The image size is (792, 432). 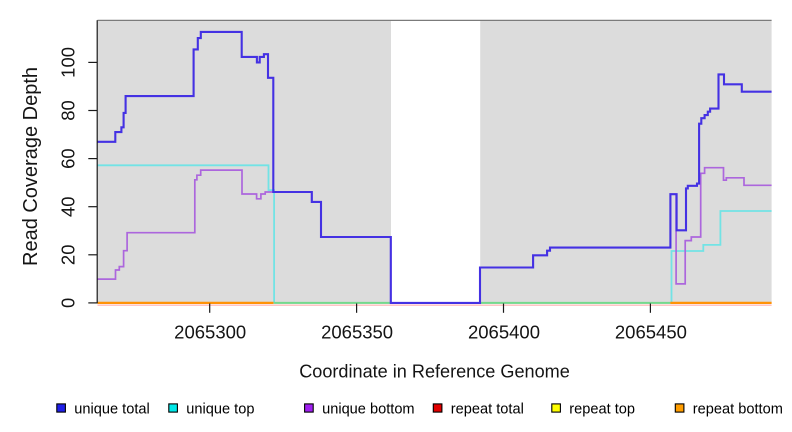 I want to click on svg-text: 80, so click(x=68, y=110).